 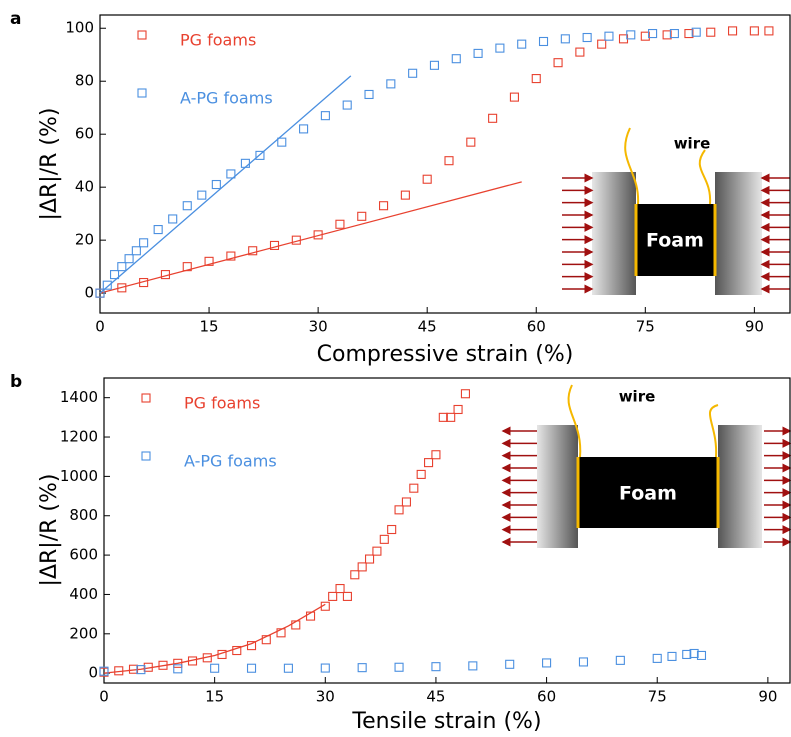 What do you see at coordinates (79, 476) in the screenshot?
I see `y-tick-label: 1000` at bounding box center [79, 476].